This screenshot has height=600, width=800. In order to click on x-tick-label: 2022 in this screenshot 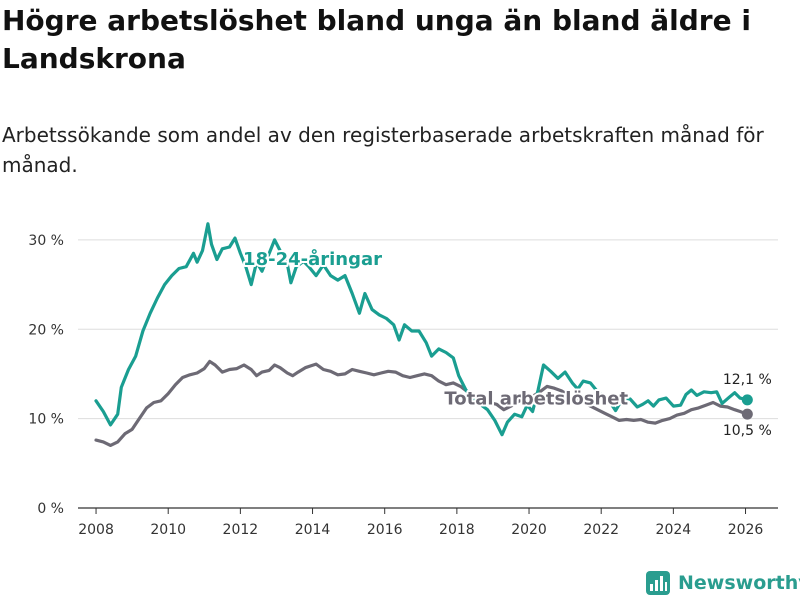, I will do `click(601, 530)`.